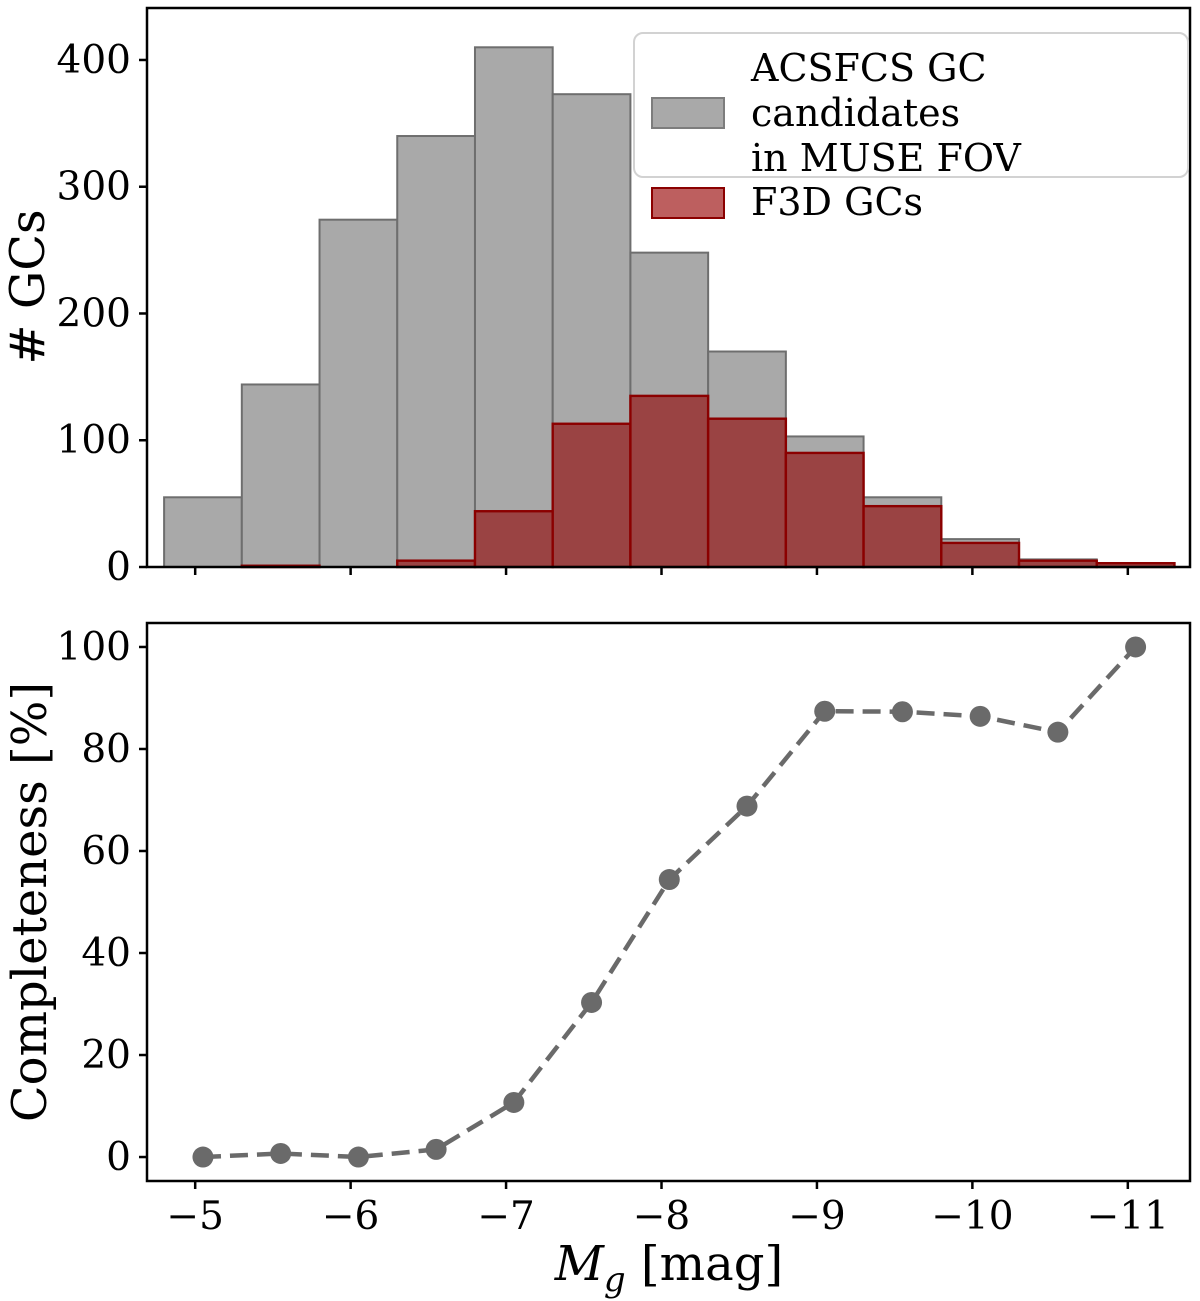 This screenshot has width=1200, height=1301. I want to click on x-tick-label: −7, so click(506, 1216).